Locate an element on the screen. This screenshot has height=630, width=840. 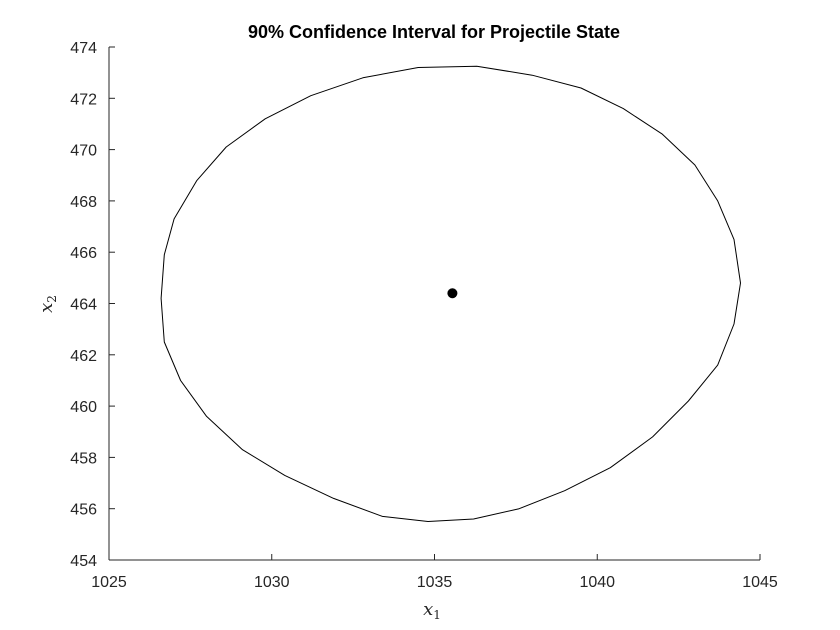
y-axis-label: x2 is located at coordinates (47, 304).